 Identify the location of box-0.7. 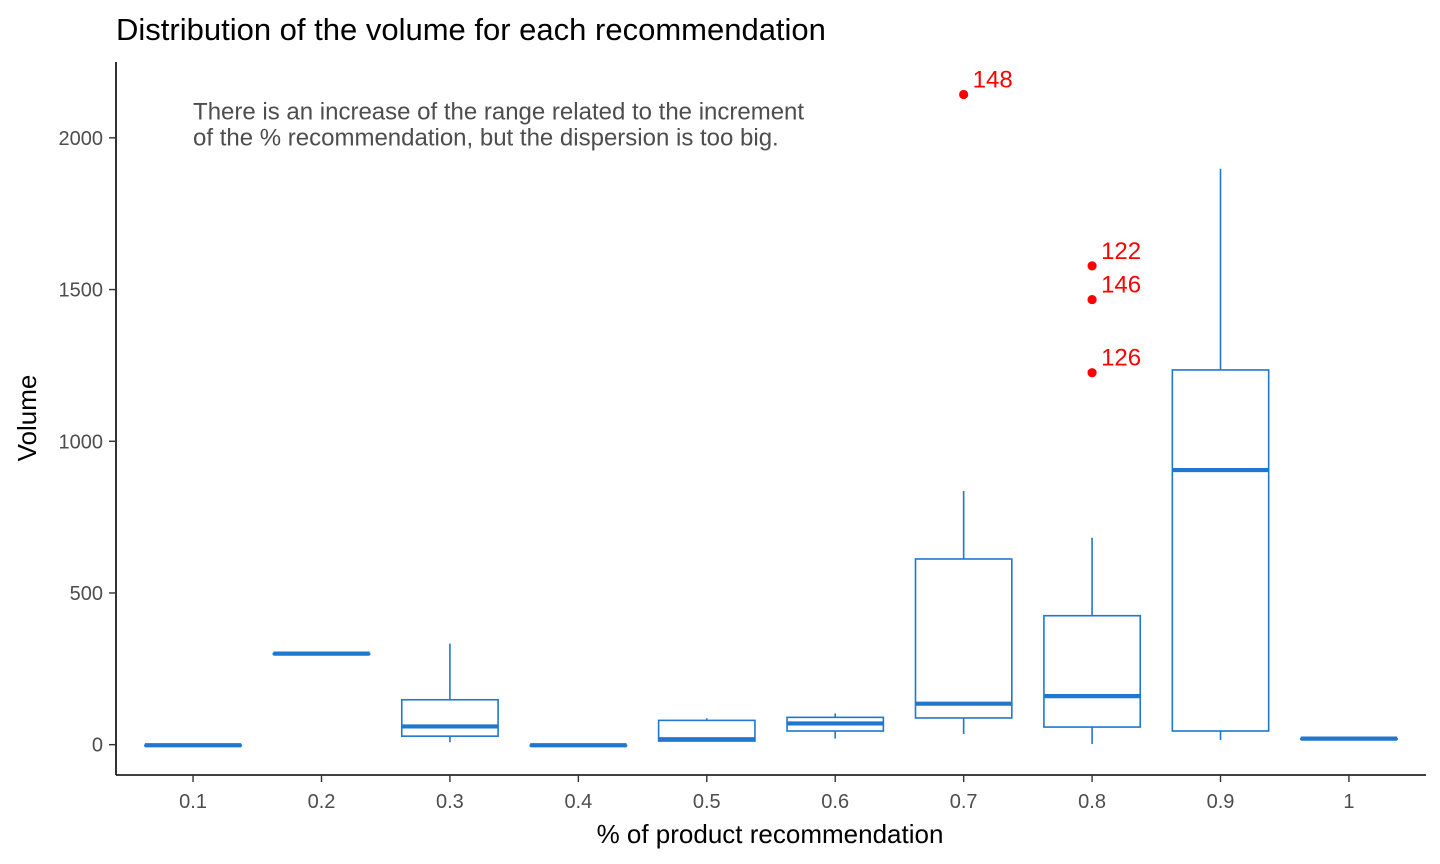
(963, 613).